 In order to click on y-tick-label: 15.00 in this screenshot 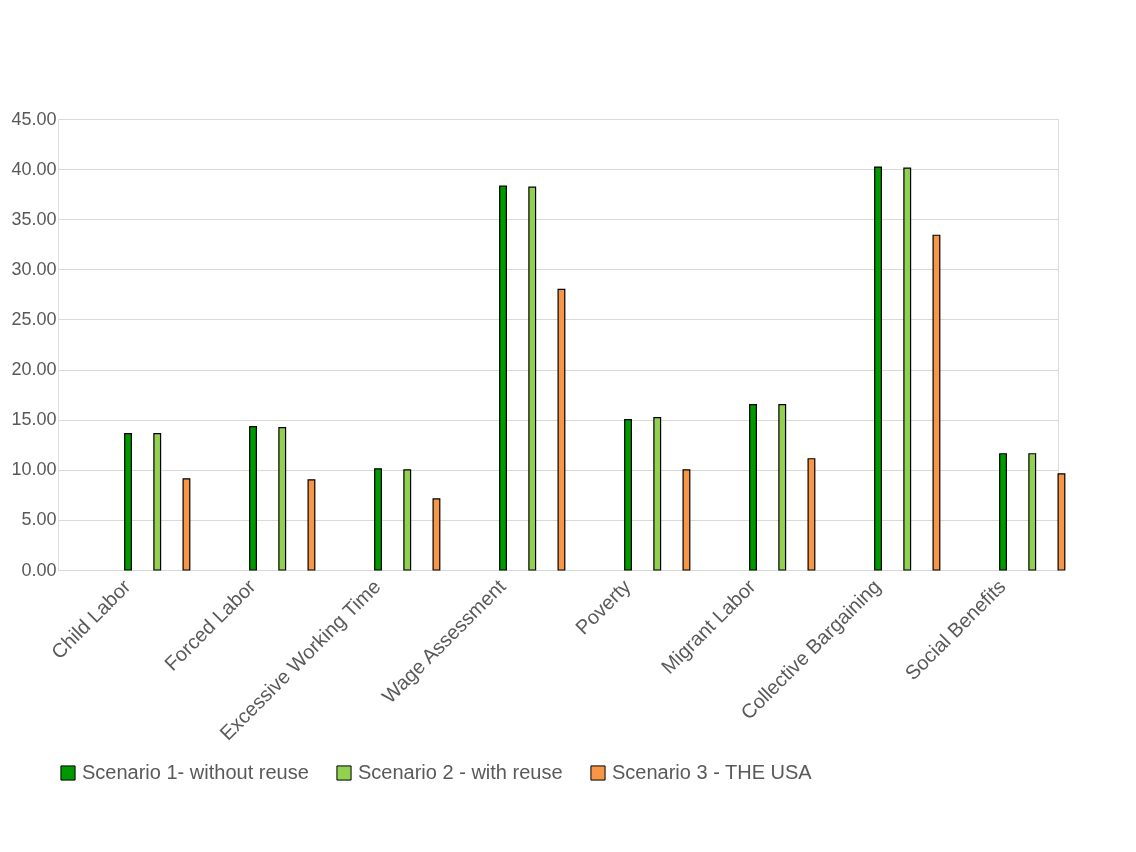, I will do `click(34, 419)`.